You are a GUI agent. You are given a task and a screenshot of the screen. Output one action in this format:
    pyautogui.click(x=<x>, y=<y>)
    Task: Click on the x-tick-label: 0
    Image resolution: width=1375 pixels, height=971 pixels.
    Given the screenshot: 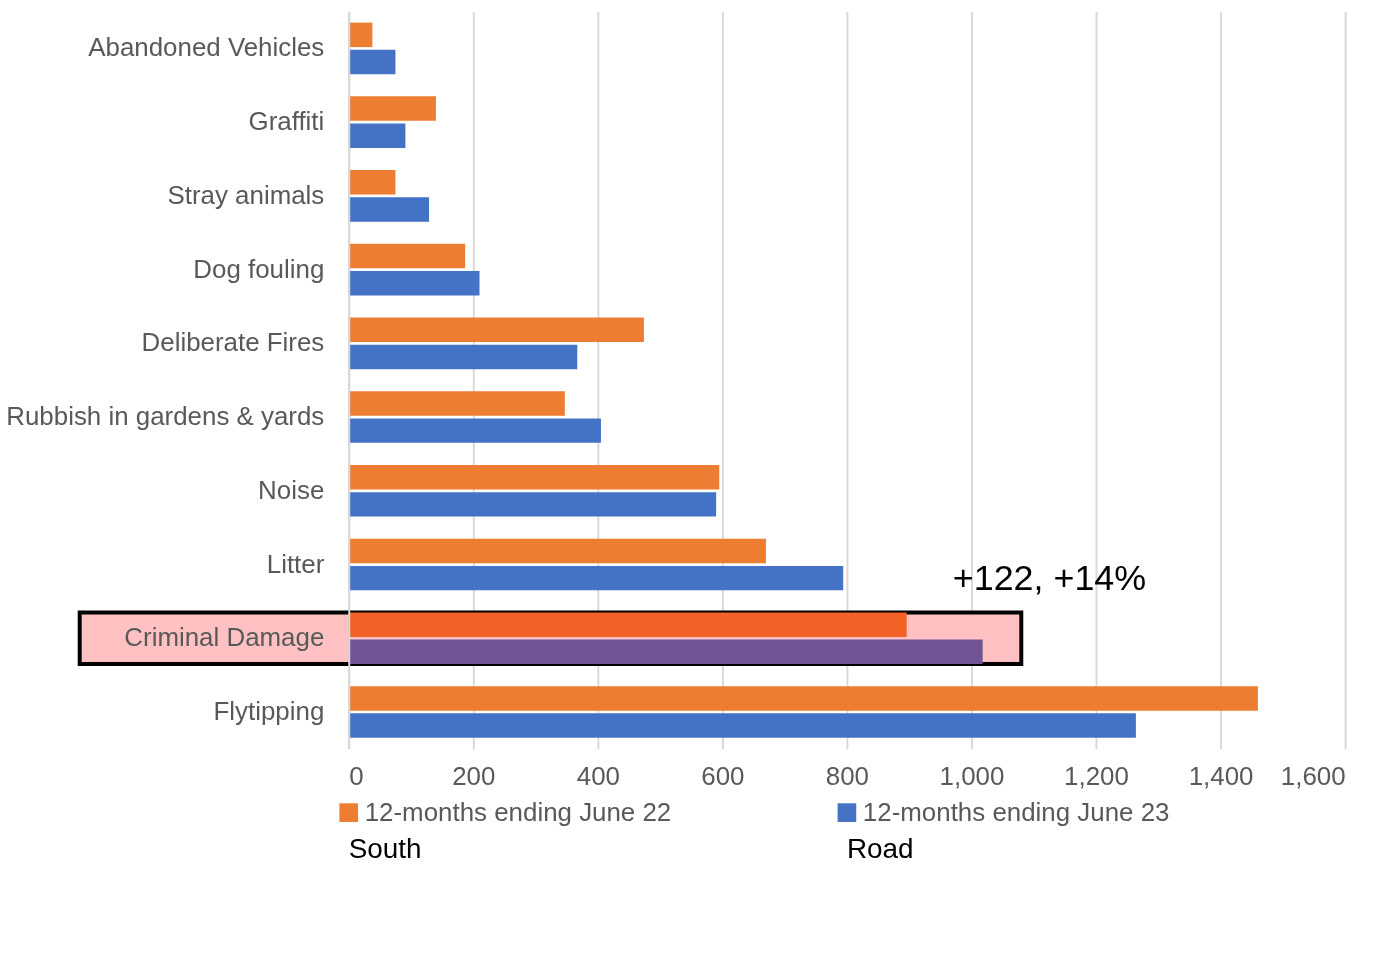 What is the action you would take?
    pyautogui.click(x=356, y=776)
    